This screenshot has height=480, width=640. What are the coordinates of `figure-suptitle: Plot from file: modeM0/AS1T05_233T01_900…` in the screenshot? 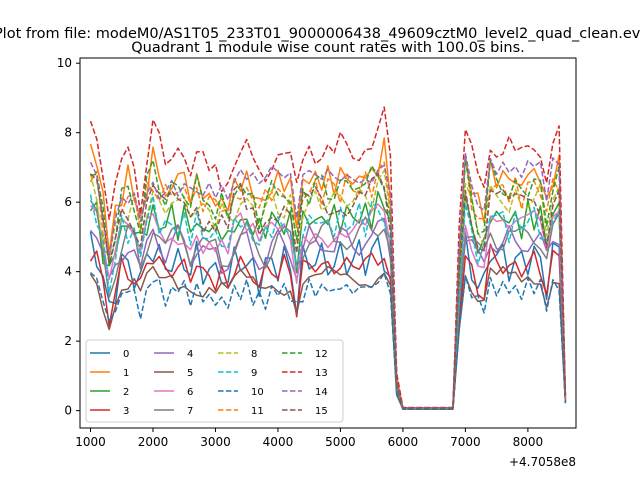 It's located at (320, 34).